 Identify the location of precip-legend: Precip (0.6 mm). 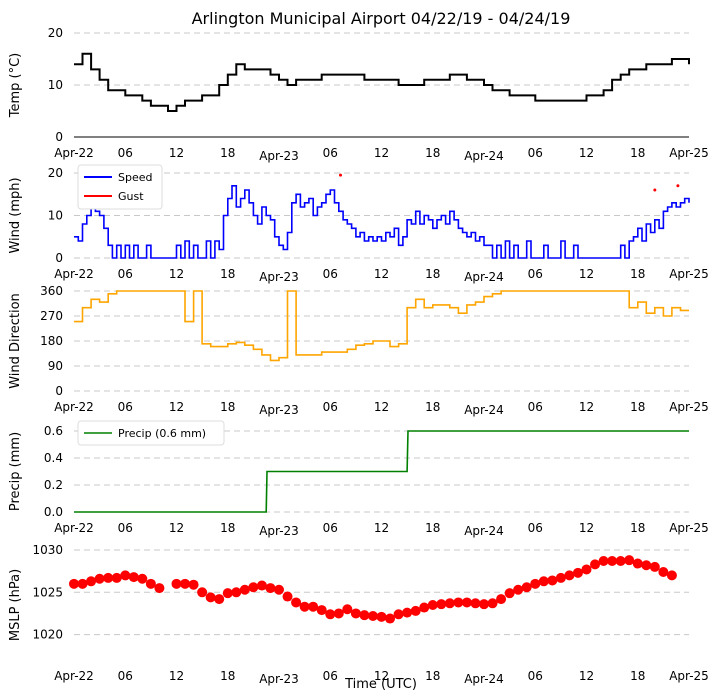
(151, 433).